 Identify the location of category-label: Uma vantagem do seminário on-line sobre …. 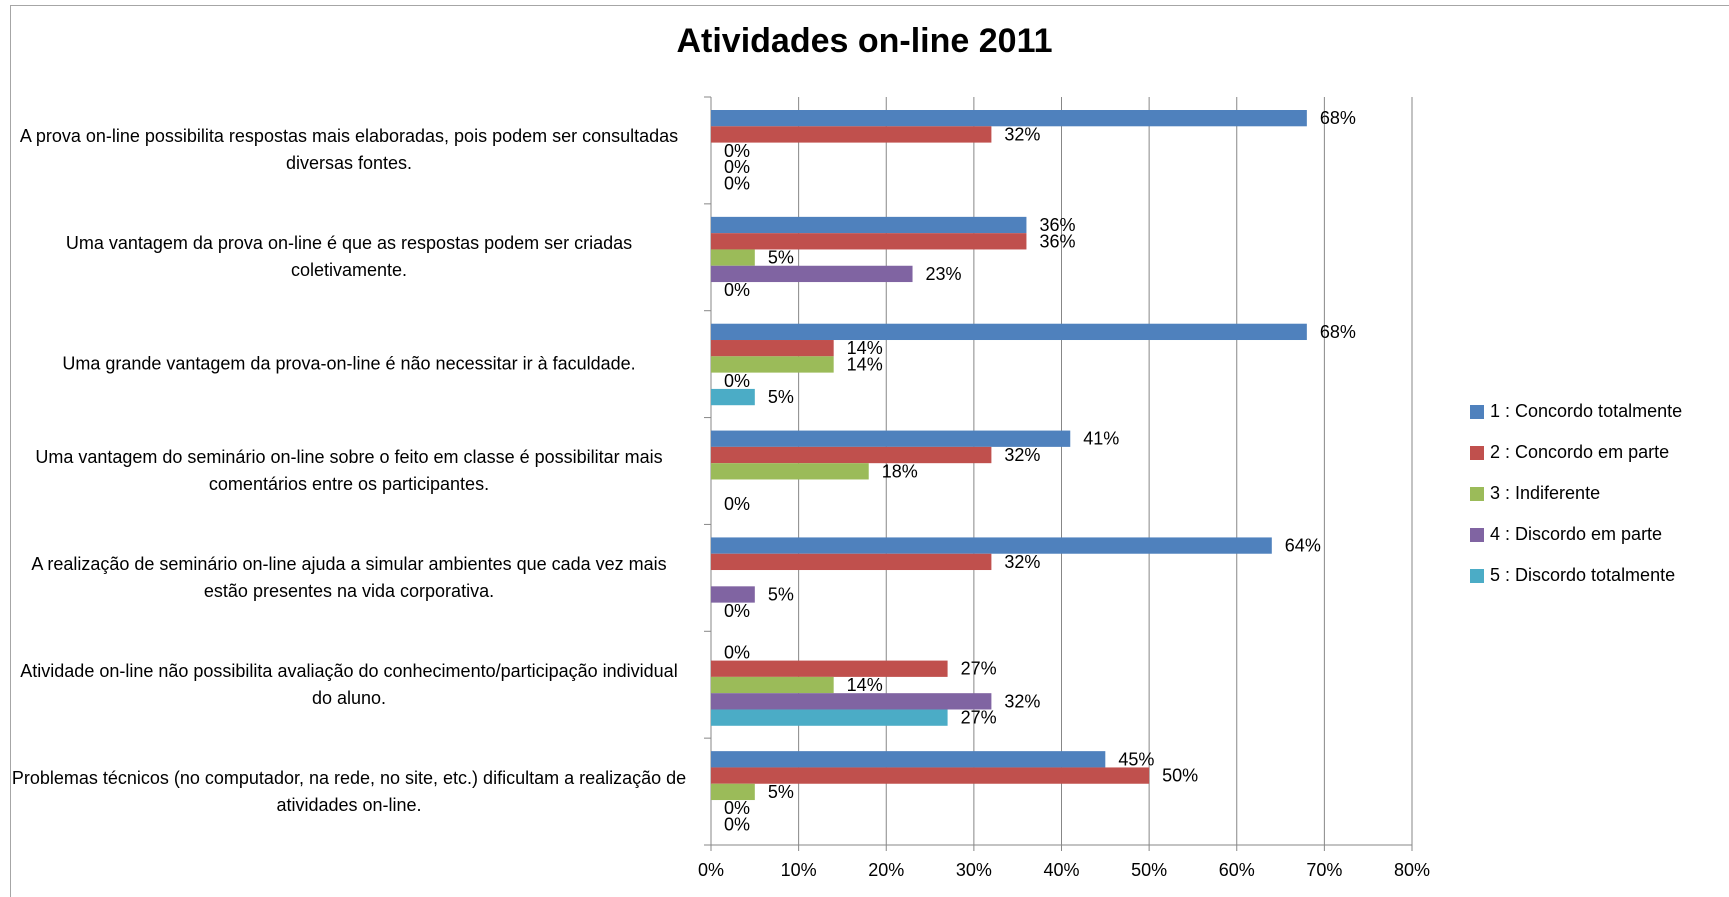
(349, 470).